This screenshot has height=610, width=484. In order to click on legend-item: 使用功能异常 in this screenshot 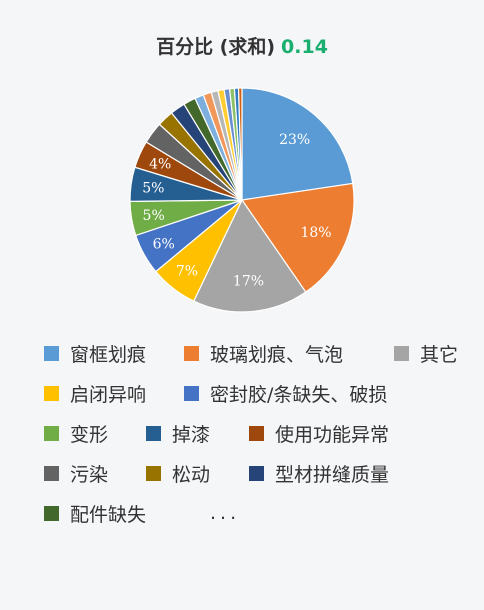, I will do `click(319, 433)`.